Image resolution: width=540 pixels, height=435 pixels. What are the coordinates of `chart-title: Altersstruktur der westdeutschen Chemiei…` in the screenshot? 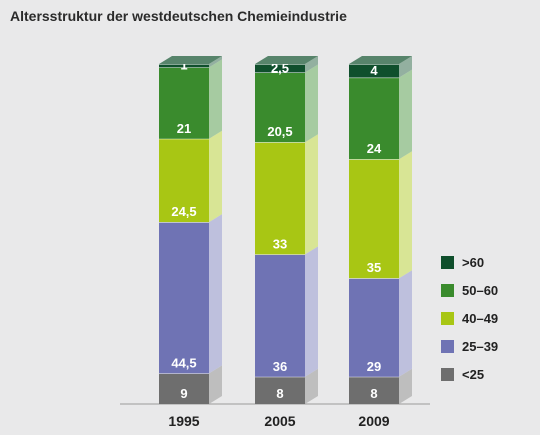 It's located at (178, 16).